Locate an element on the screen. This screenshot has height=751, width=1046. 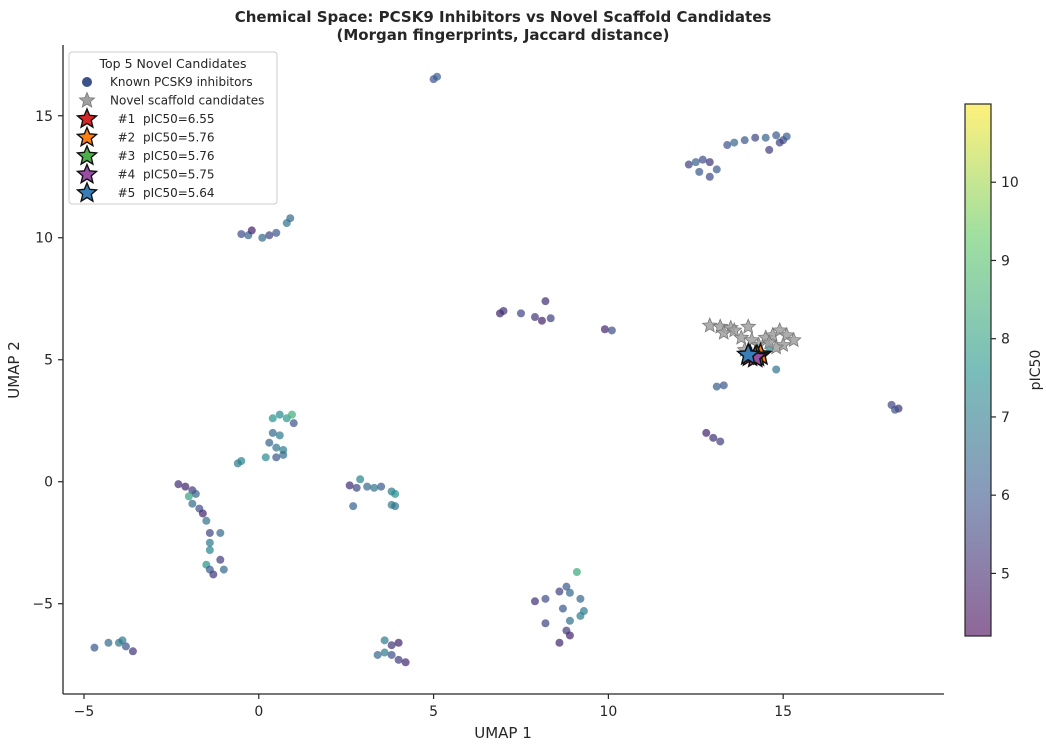
legend-entry-label: #4 pIC50=5.75 is located at coordinates (162, 175).